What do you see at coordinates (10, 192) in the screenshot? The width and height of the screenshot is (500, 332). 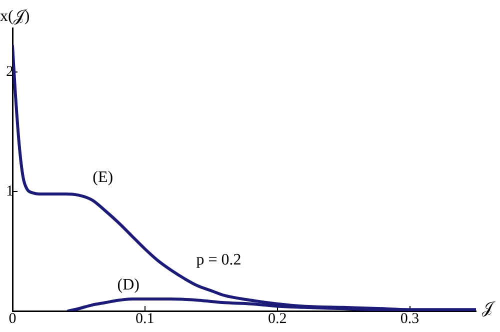 I see `y-tick-label: 1` at bounding box center [10, 192].